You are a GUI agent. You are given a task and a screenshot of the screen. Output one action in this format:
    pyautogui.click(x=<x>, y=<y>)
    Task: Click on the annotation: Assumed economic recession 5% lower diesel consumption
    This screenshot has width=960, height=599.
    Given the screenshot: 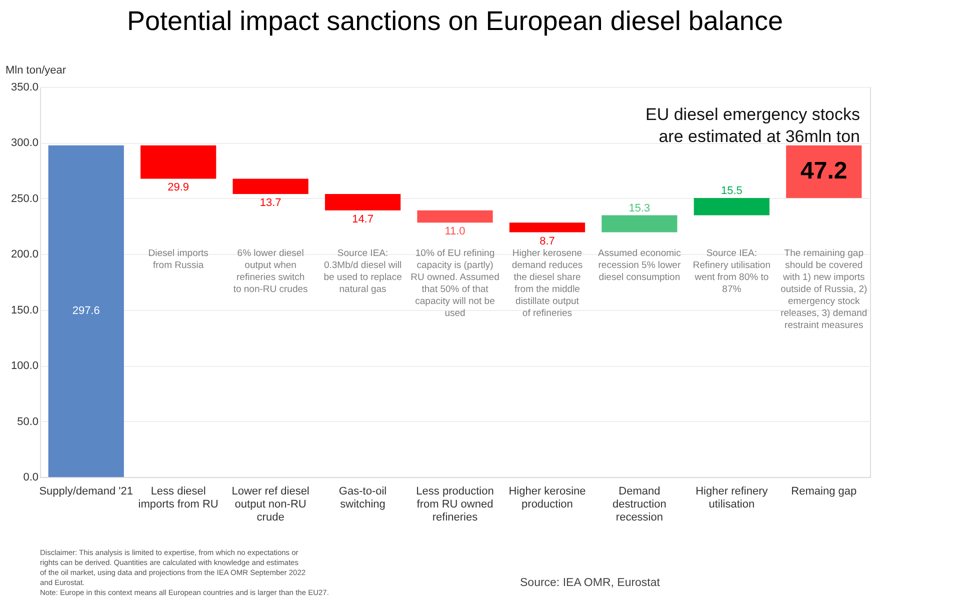 What is the action you would take?
    pyautogui.click(x=640, y=265)
    